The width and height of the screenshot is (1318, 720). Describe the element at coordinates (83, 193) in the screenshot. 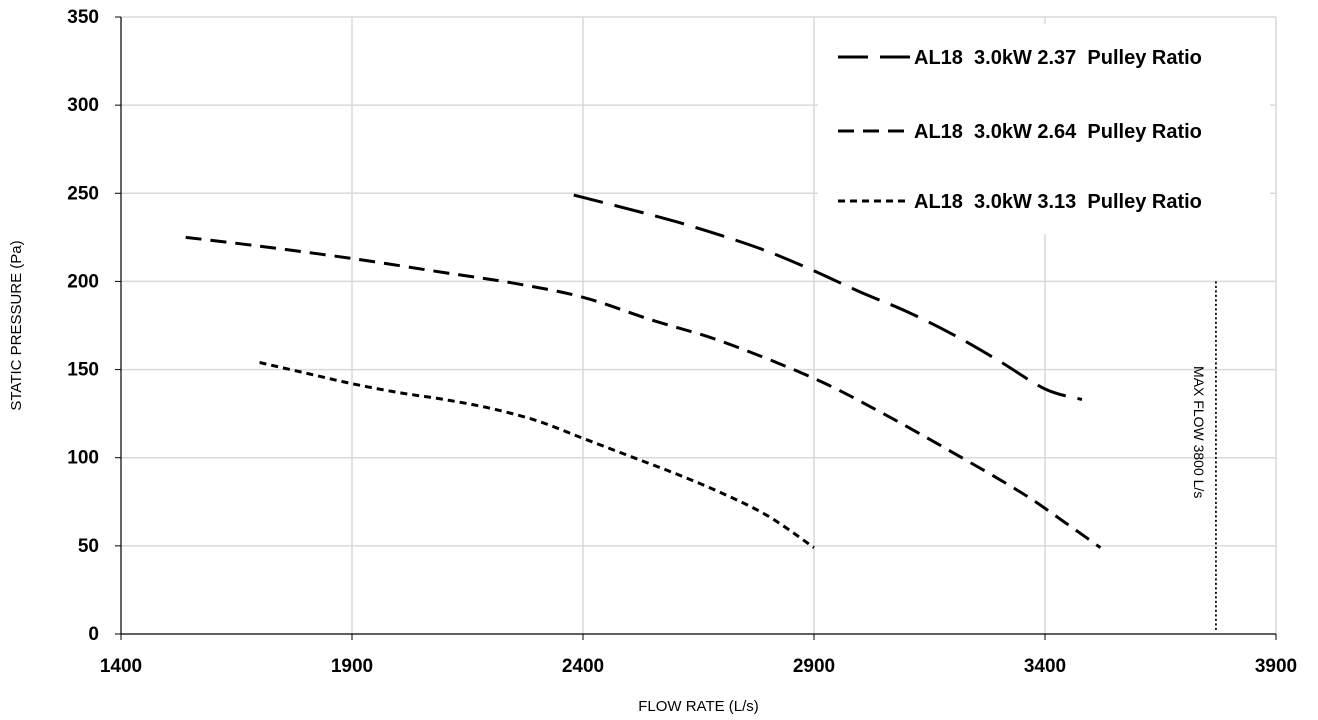

I see `y-tick-label: 250` at that location.